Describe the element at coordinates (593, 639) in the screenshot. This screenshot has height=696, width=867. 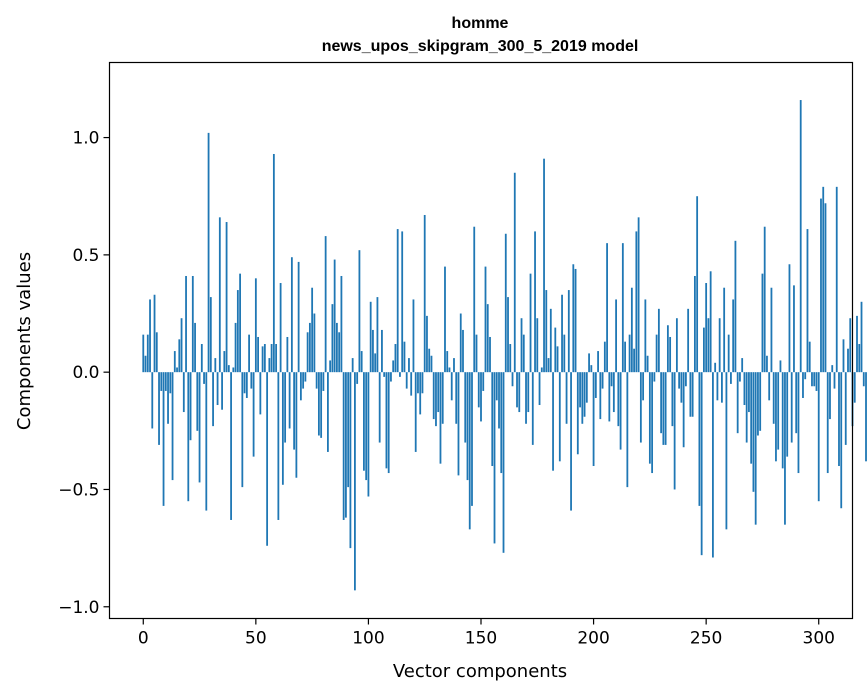
I see `x-tick-label: 200` at that location.